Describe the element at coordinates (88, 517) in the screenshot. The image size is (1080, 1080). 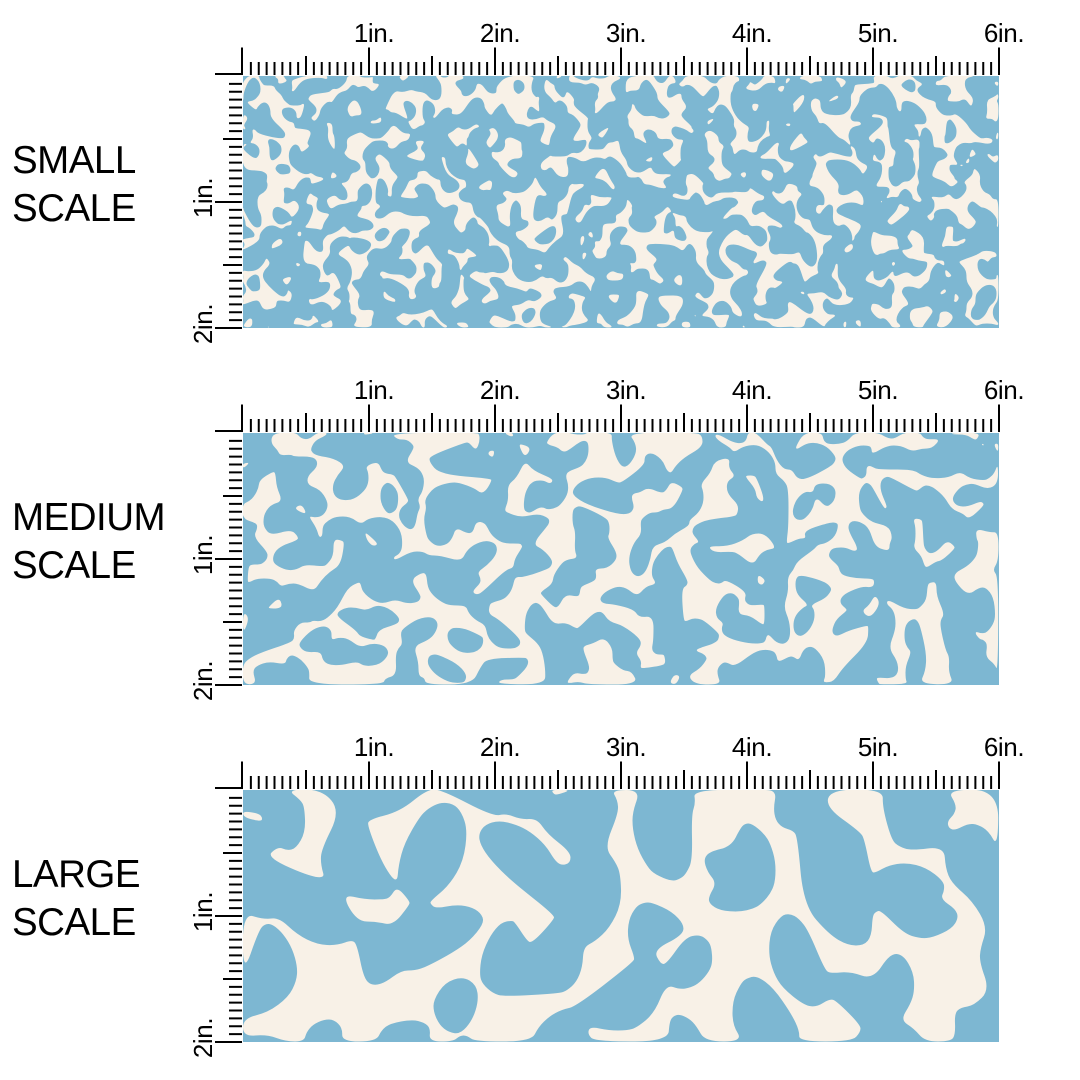
I see `svg-text: MEDIUM` at that location.